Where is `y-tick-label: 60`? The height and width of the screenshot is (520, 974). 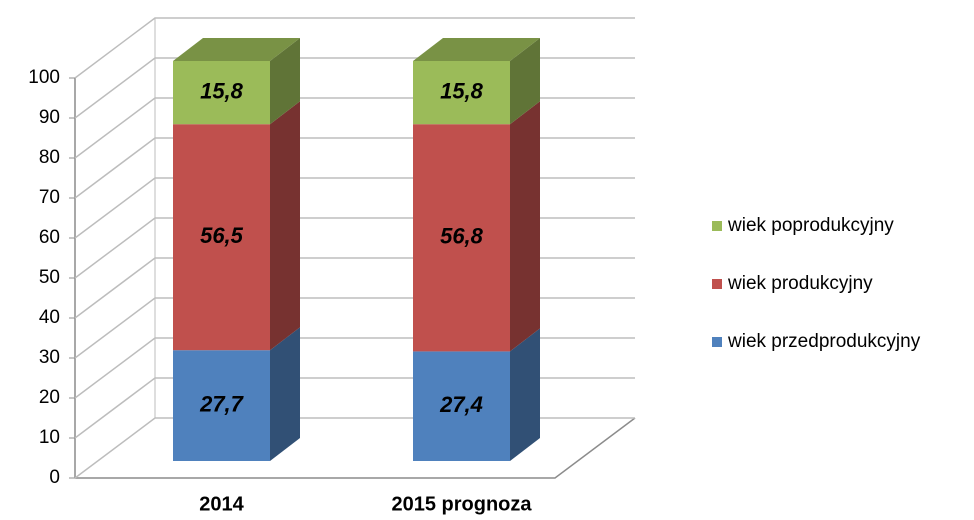 y-tick-label: 60 is located at coordinates (49, 237).